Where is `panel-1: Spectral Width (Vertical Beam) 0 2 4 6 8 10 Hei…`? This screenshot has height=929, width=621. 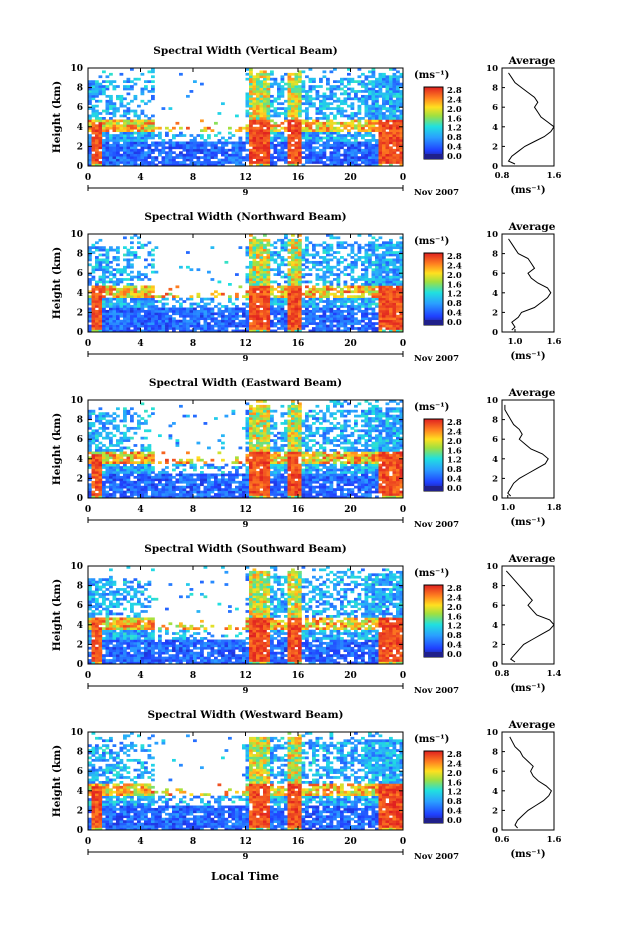
panel-1: Spectral Width (Vertical Beam) 0 2 4 6 8 10 Hei… is located at coordinates (306, 121).